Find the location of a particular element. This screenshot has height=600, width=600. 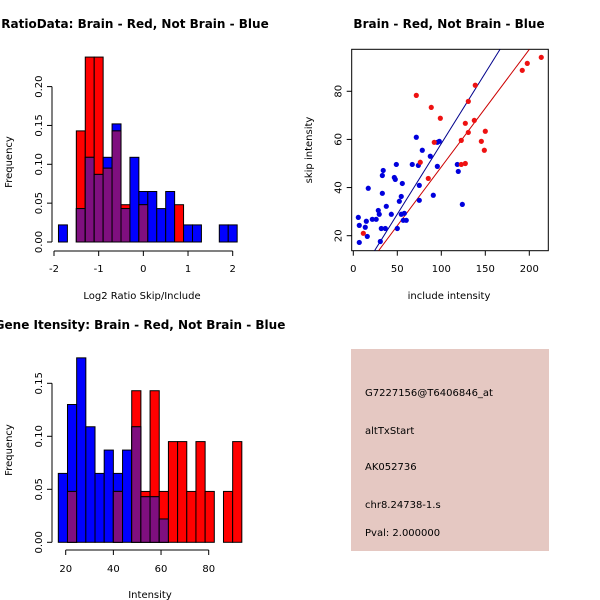

x-tick-label: 2 is located at coordinates (233, 269).